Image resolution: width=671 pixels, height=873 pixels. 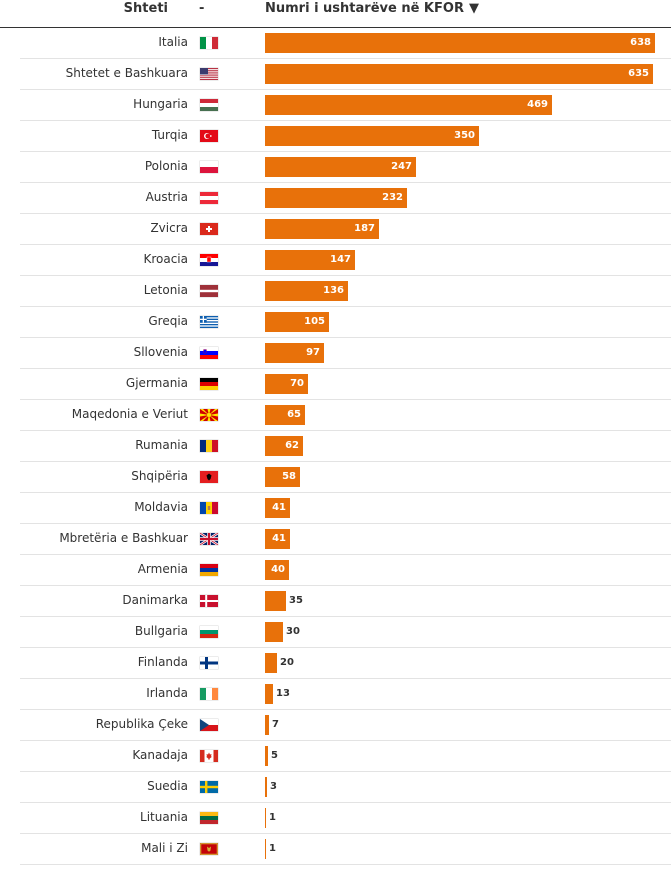 I want to click on table-row: Austria 232, so click(x=345, y=198).